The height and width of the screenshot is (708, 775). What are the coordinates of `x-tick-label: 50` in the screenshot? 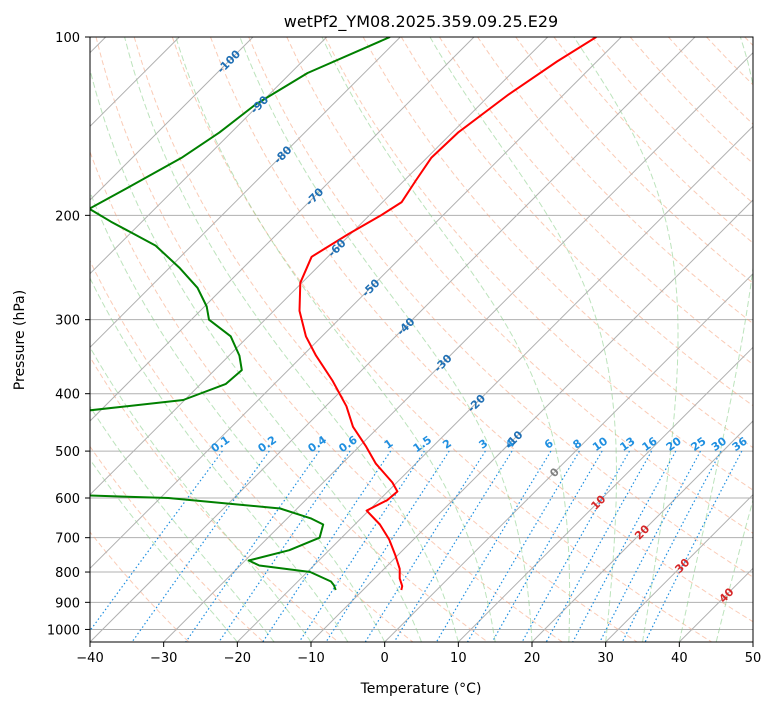 It's located at (753, 658).